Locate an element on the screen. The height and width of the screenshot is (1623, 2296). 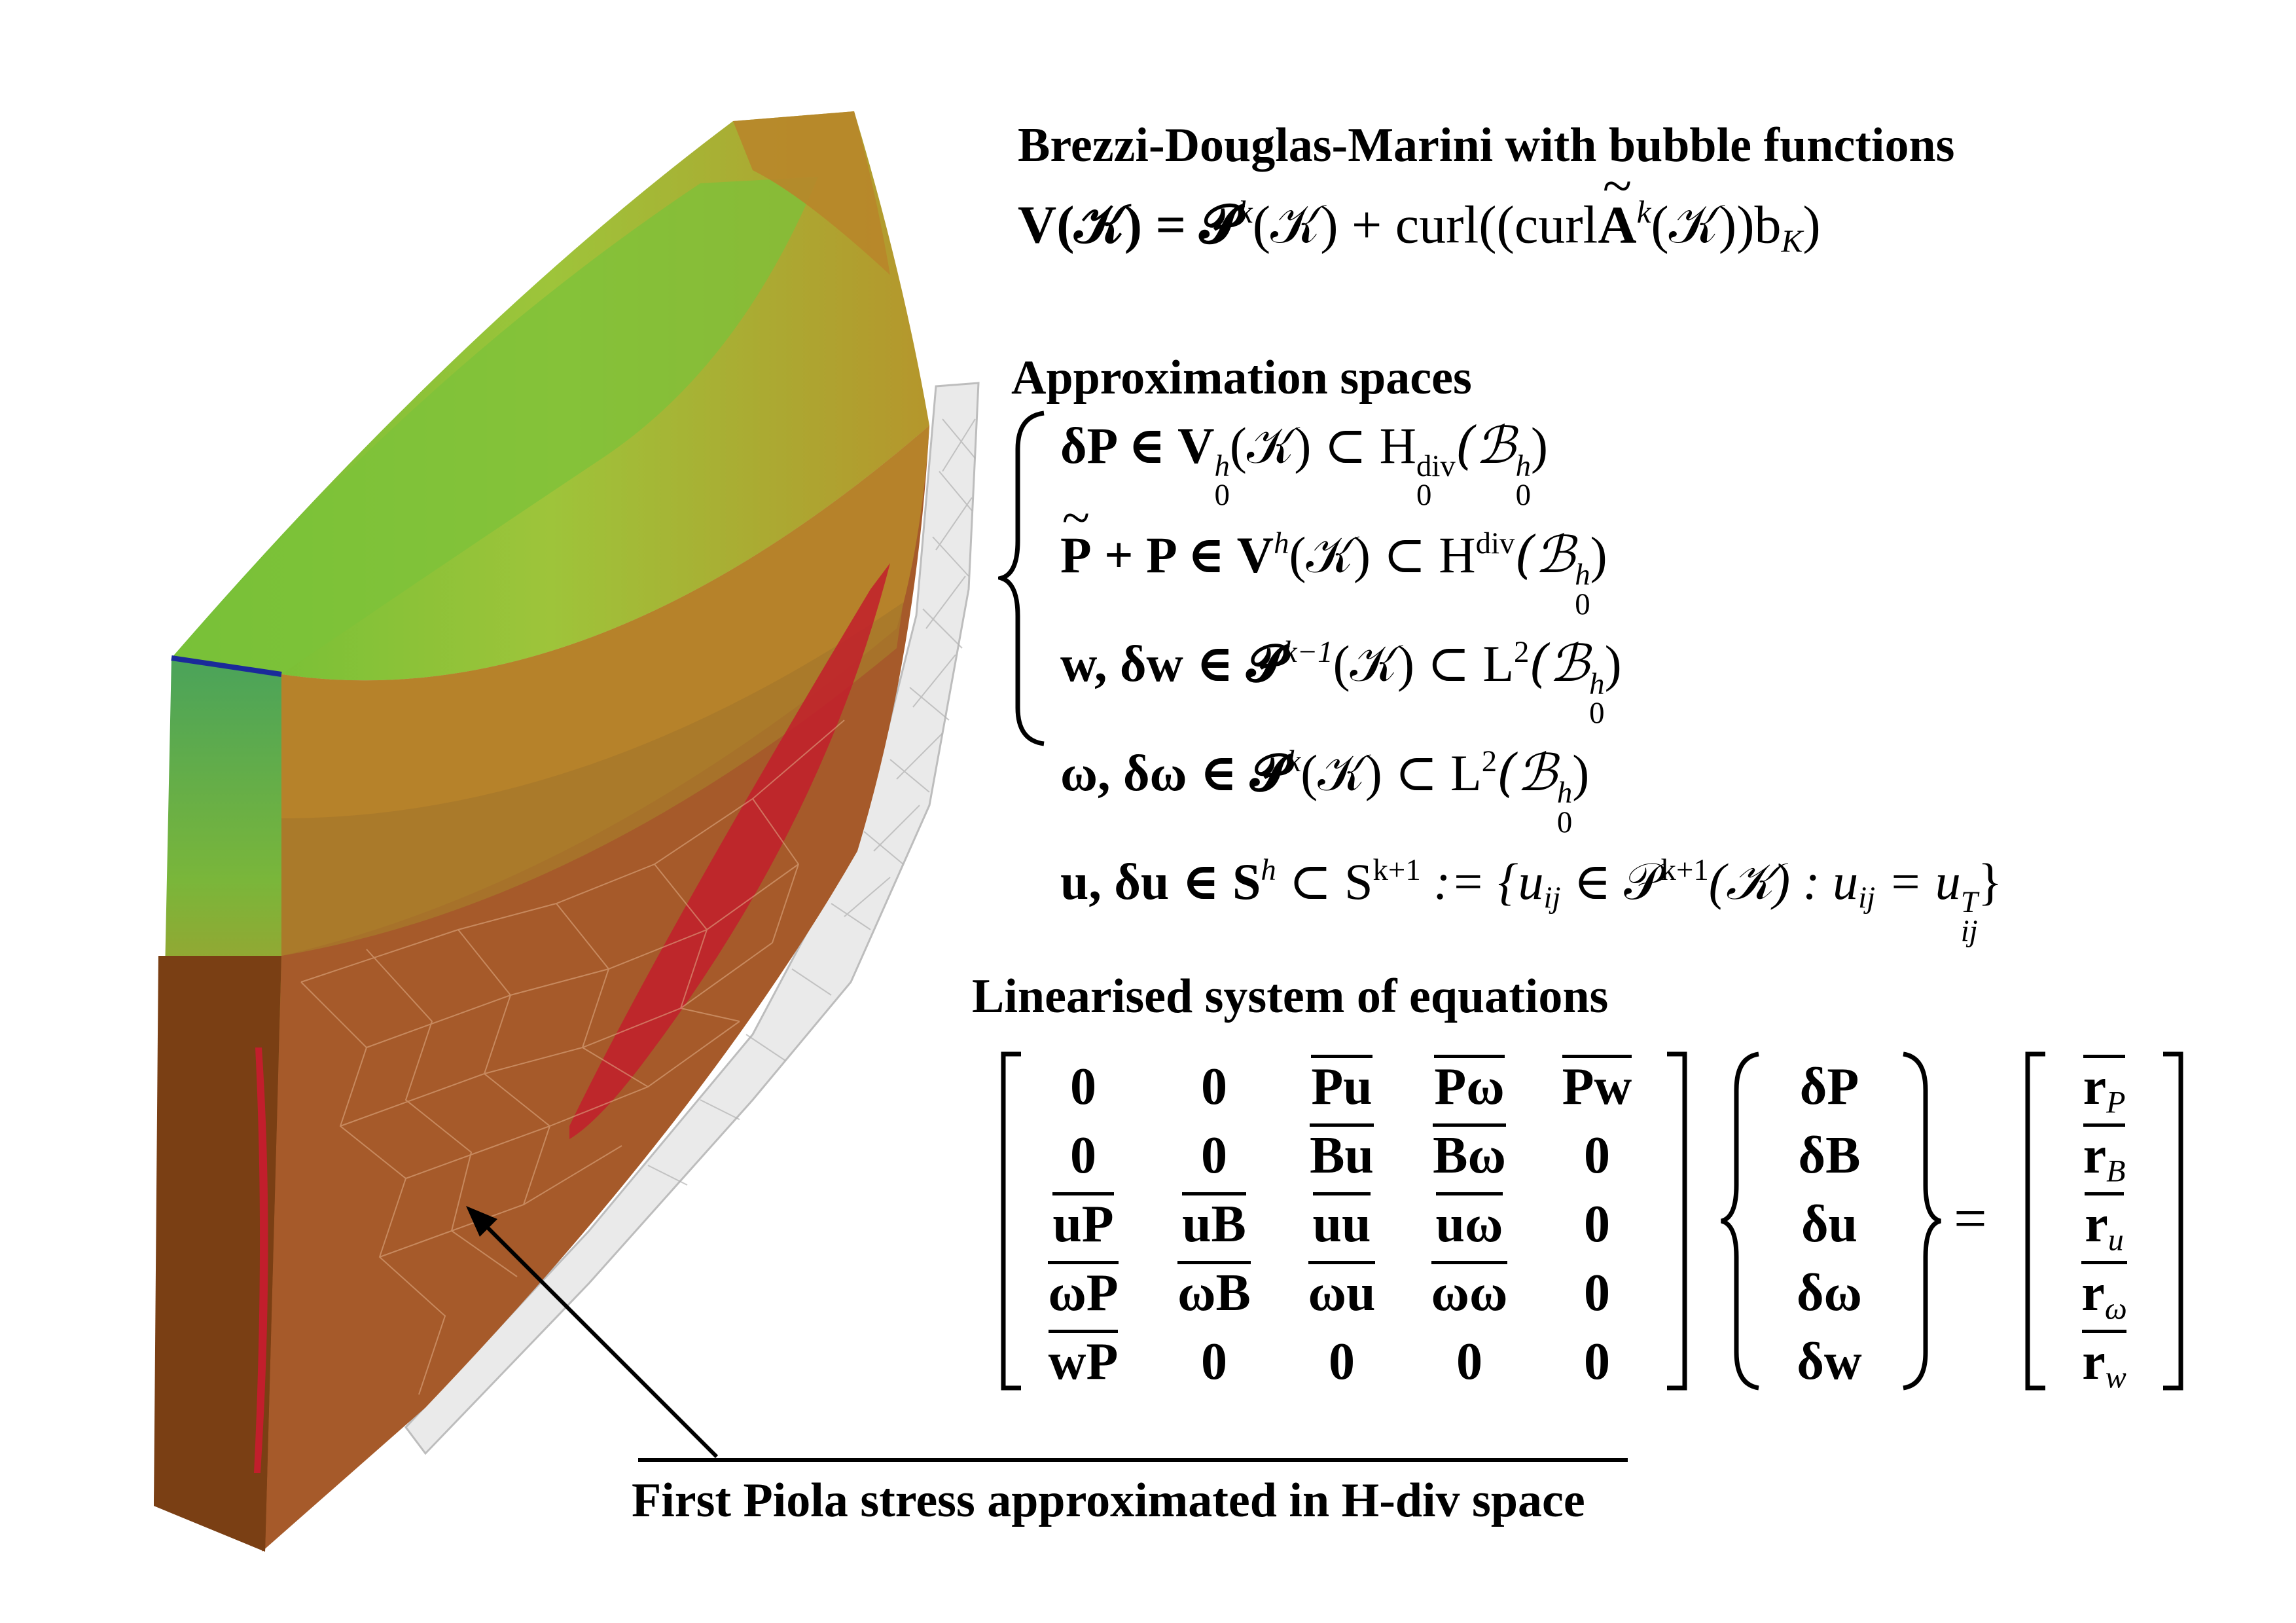
equals-sign: = is located at coordinates (1970, 1218).